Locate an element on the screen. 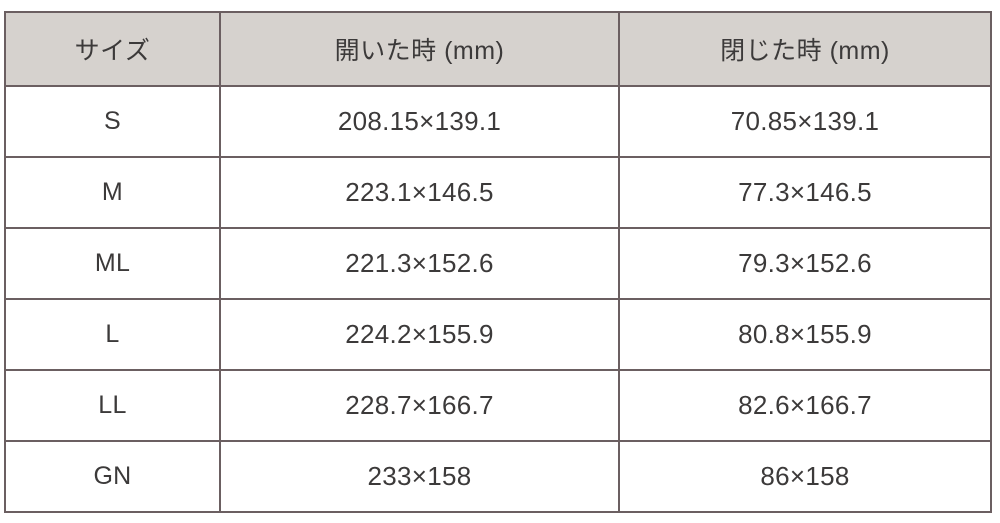  cell-closed: 70.85×139.1 is located at coordinates (805, 121).